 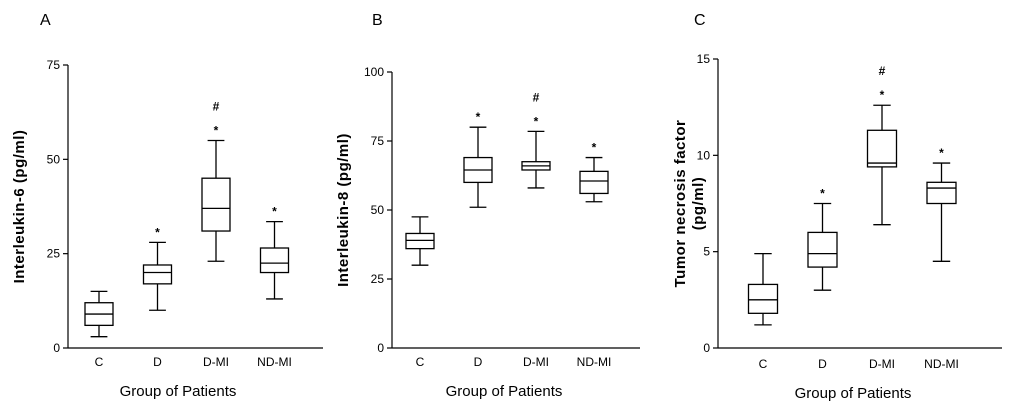 I want to click on y-tick-label: 10, so click(x=704, y=155).